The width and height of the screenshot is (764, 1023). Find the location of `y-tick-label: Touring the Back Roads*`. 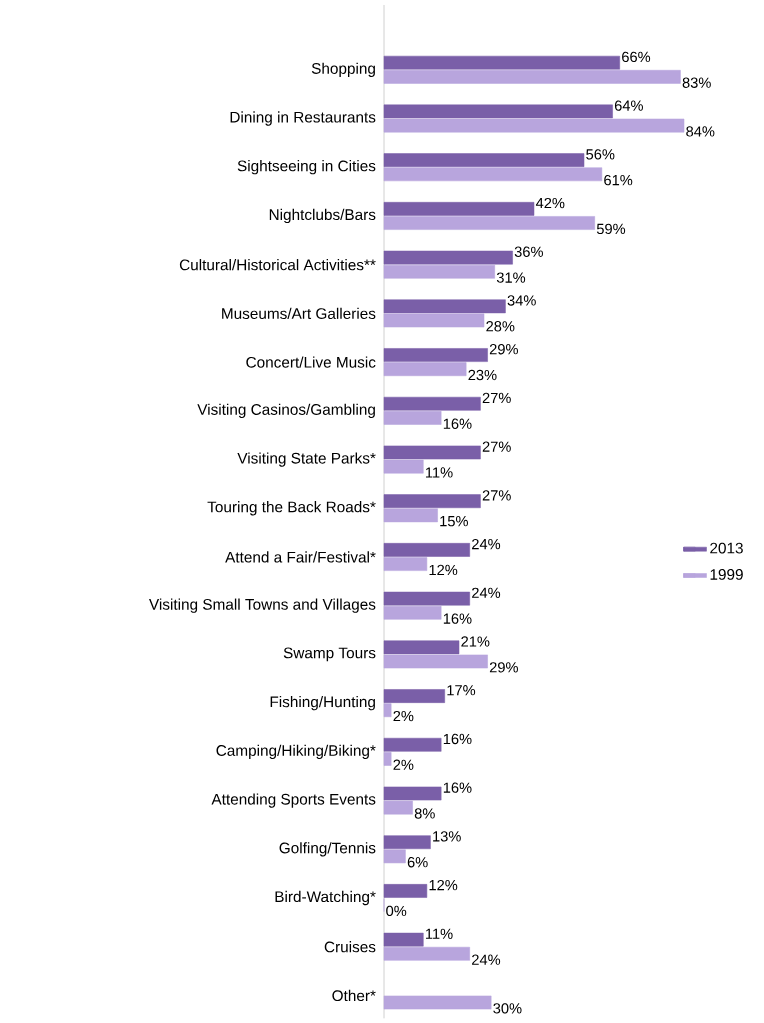

y-tick-label: Touring the Back Roads* is located at coordinates (291, 508).